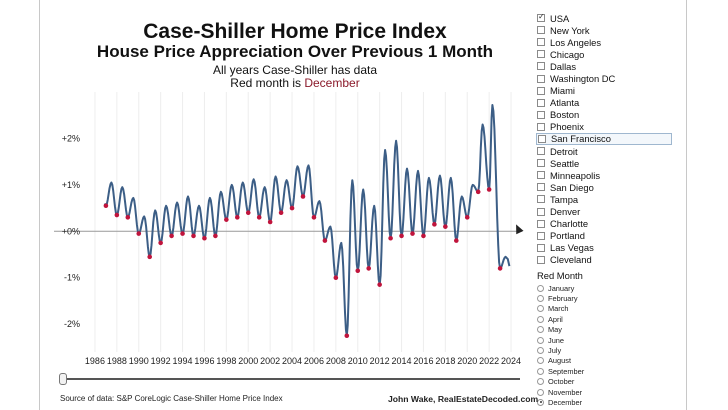  I want to click on city-checkbox-detroit: Detroit, so click(611, 151).